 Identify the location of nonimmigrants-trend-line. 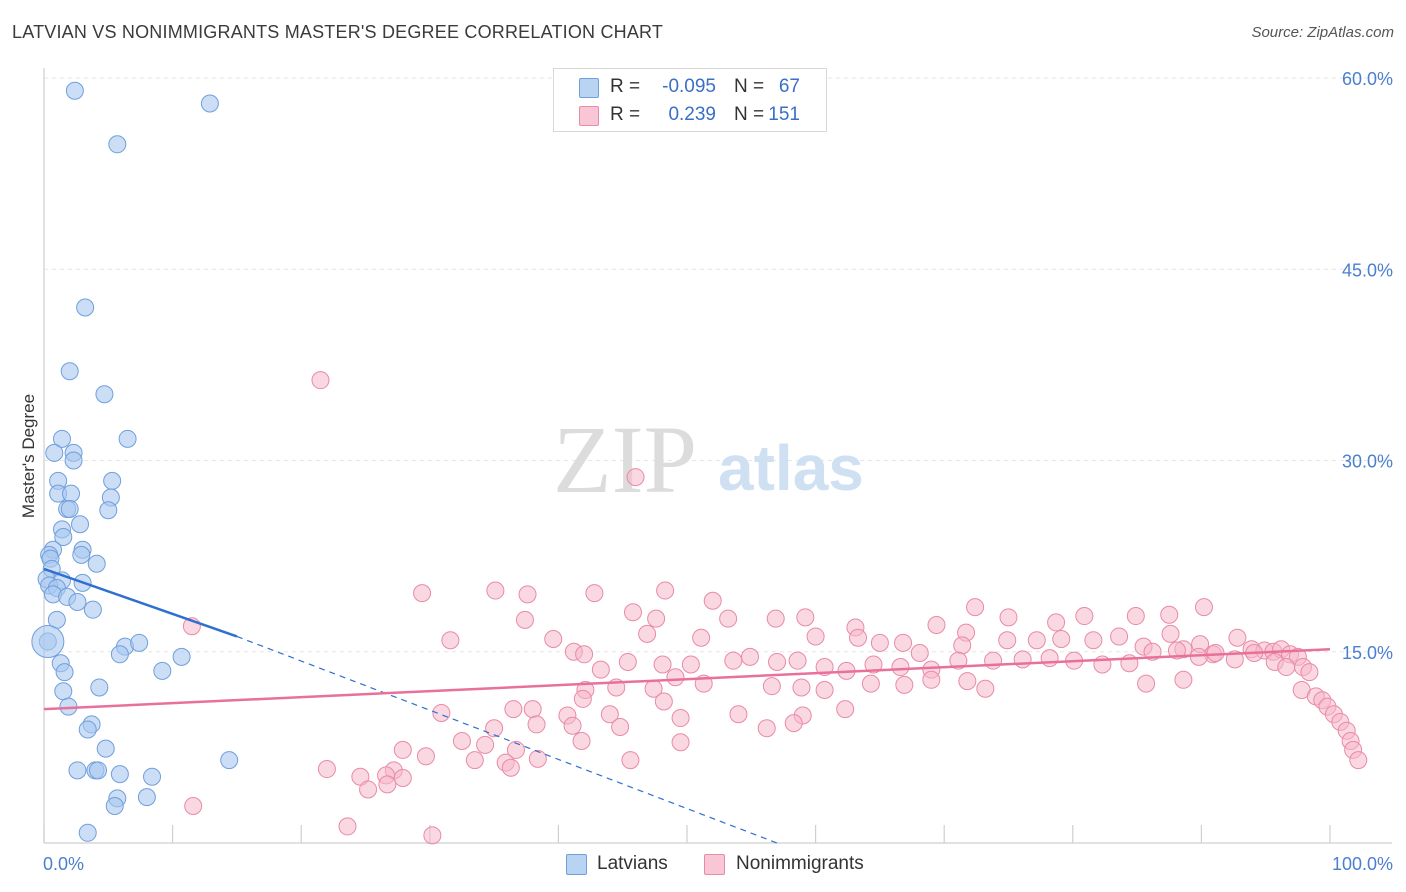
(687, 679).